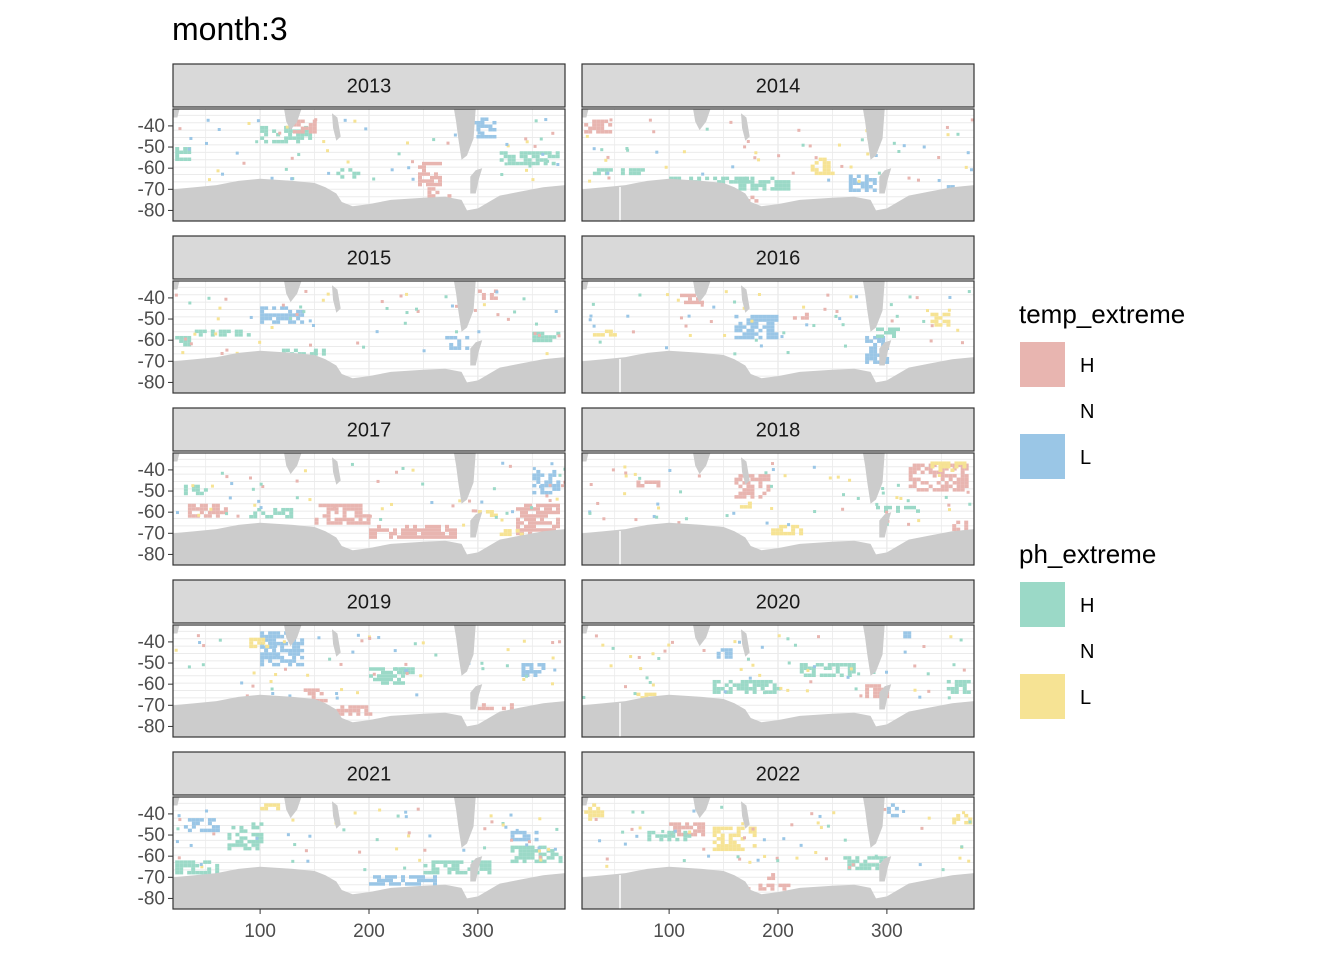 The image size is (1344, 960). Describe the element at coordinates (585, 629) in the screenshot. I see `australia-land` at that location.